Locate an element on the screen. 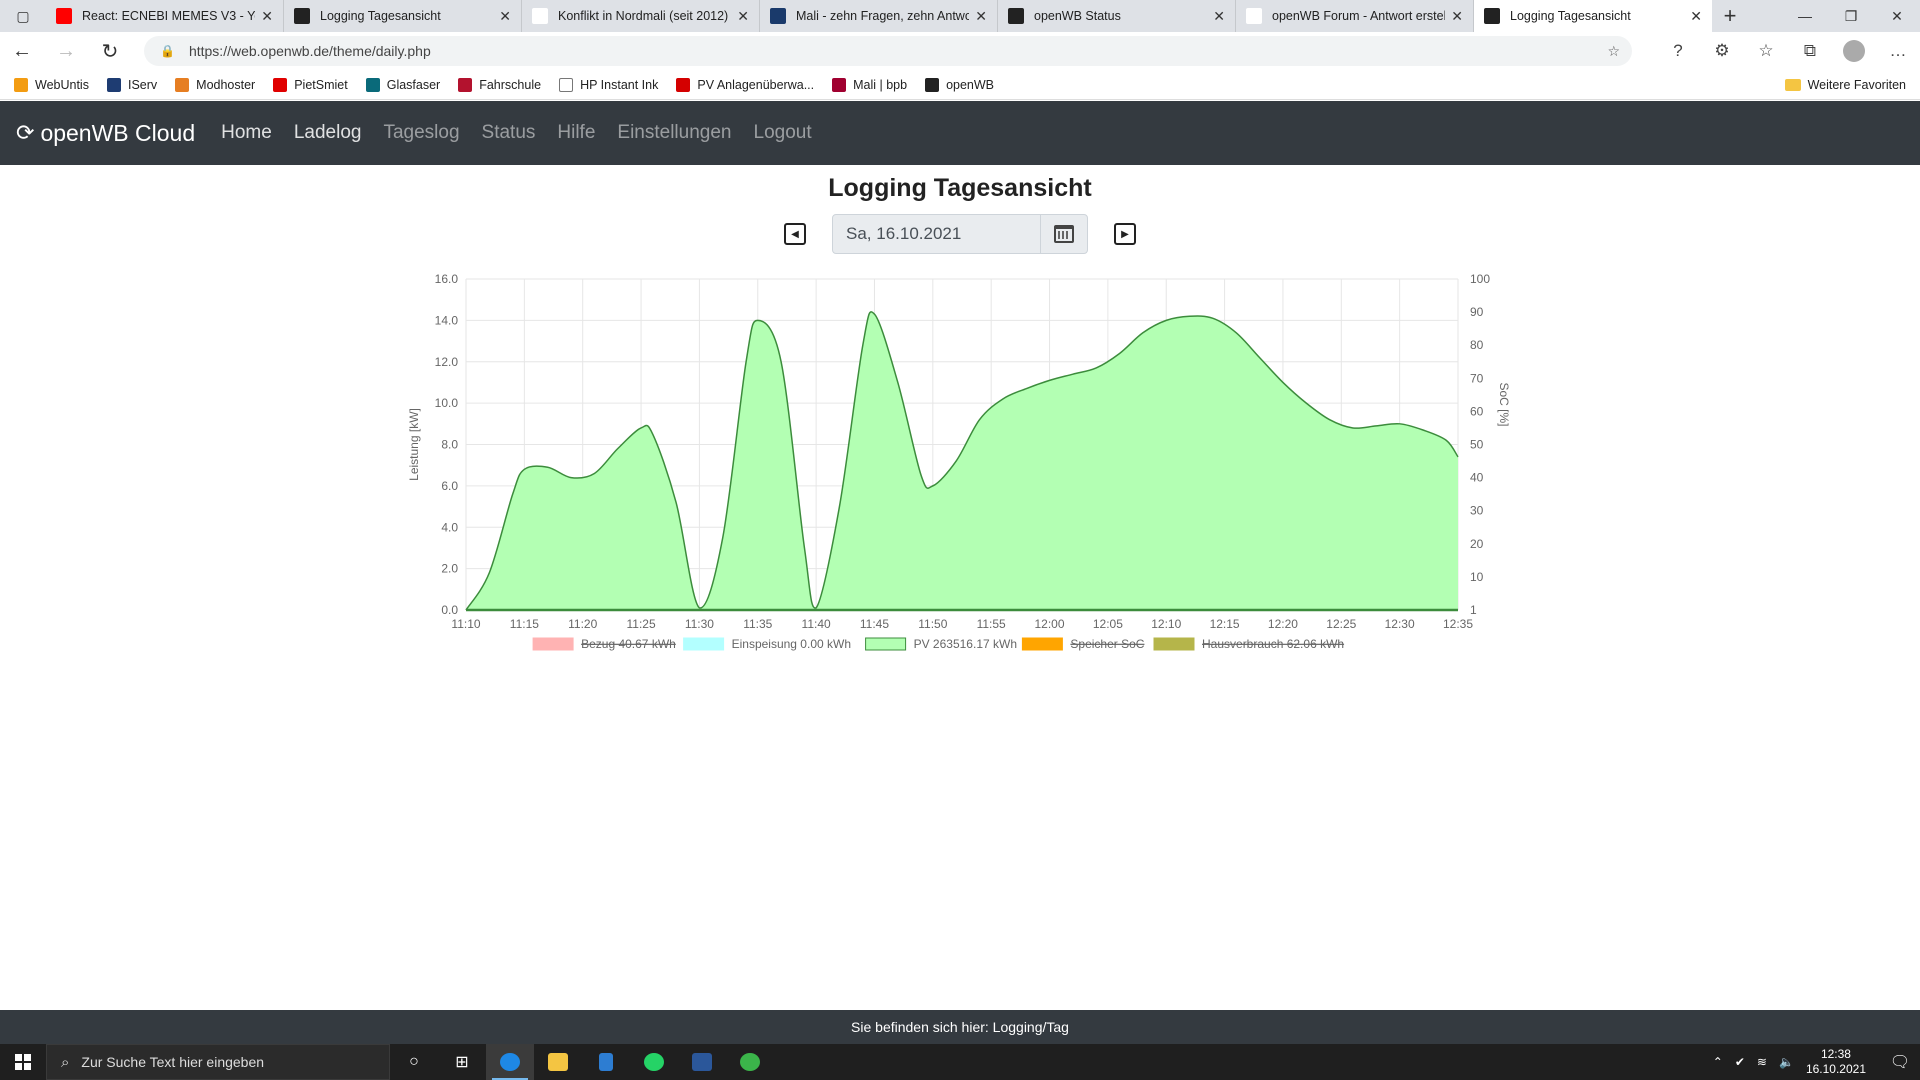  brand-link: ⟳ openWB Cloud is located at coordinates (105, 133).